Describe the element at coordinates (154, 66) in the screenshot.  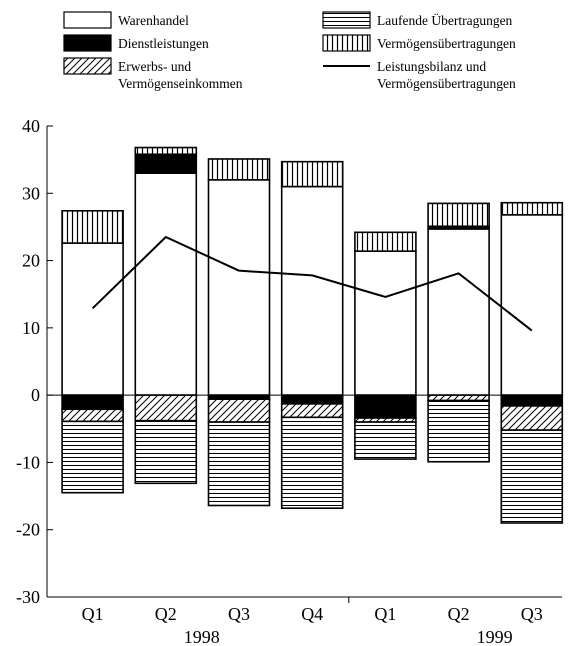
I see `legend-label-erwerbs-line1: Erwerbs- und` at that location.